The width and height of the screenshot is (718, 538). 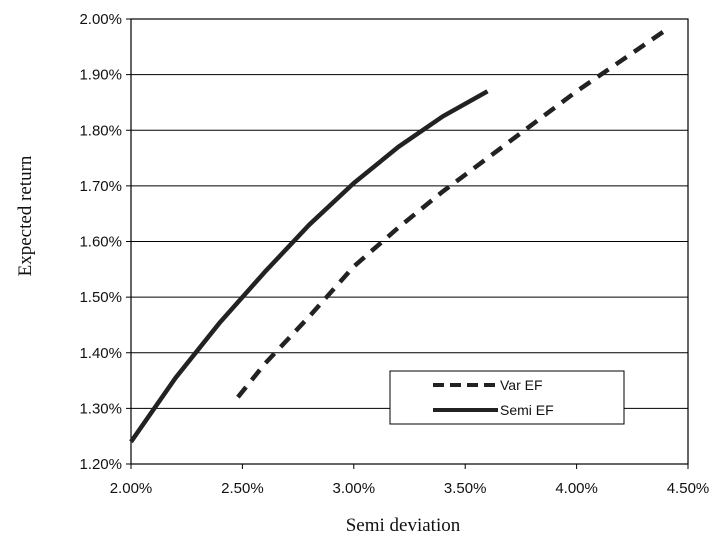 What do you see at coordinates (100, 19) in the screenshot?
I see `y-tick-label: 2.00%` at bounding box center [100, 19].